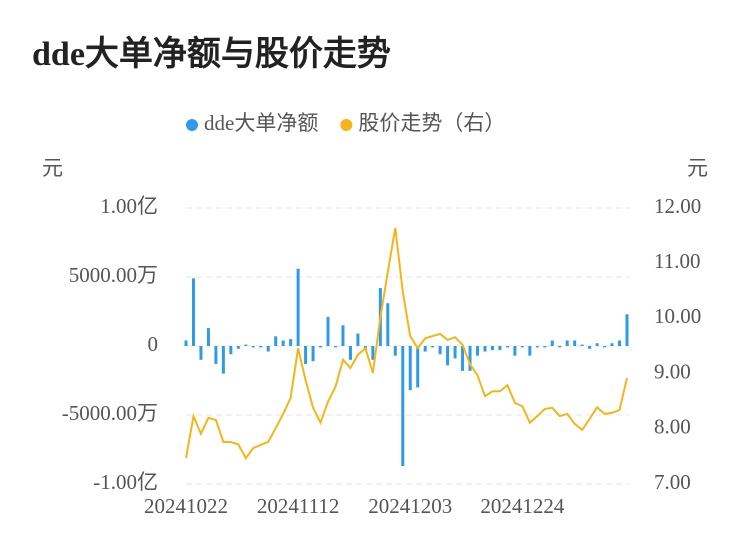 The width and height of the screenshot is (750, 558). I want to click on y2-tick-label: 9.00, so click(672, 371).